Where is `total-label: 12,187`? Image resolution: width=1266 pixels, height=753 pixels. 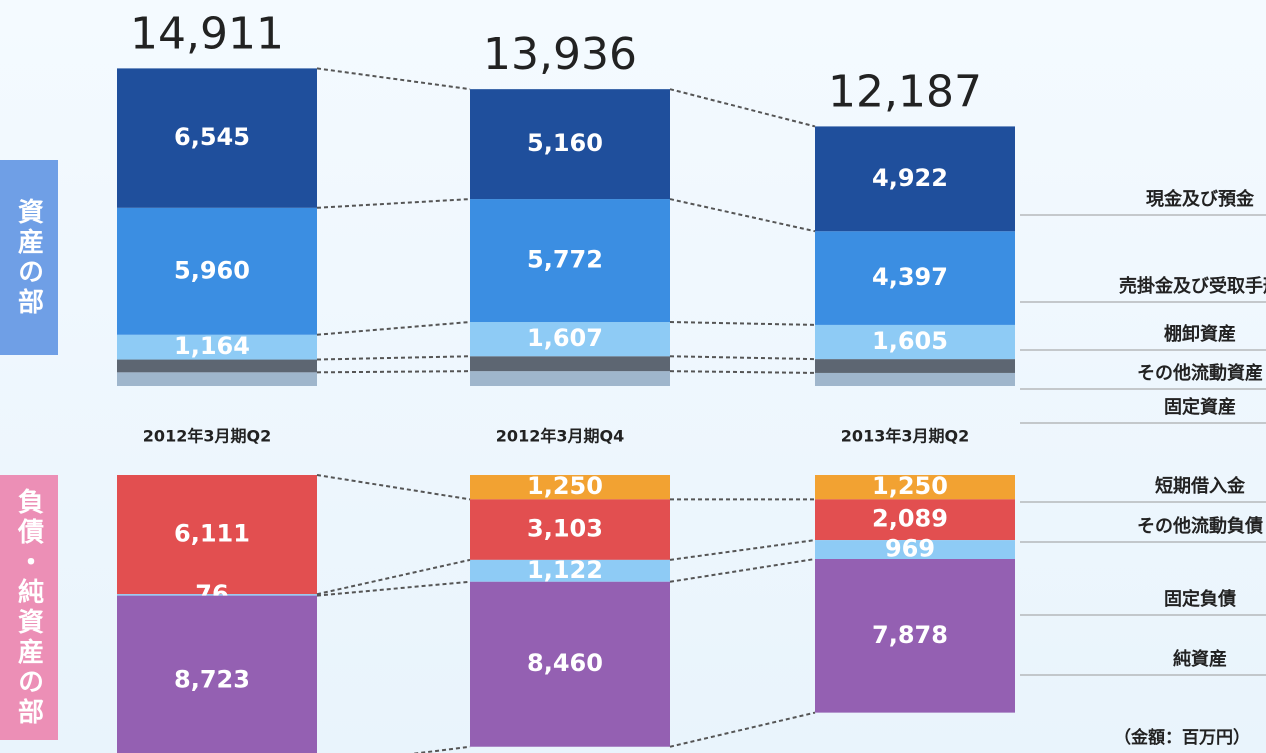 total-label: 12,187 is located at coordinates (905, 91).